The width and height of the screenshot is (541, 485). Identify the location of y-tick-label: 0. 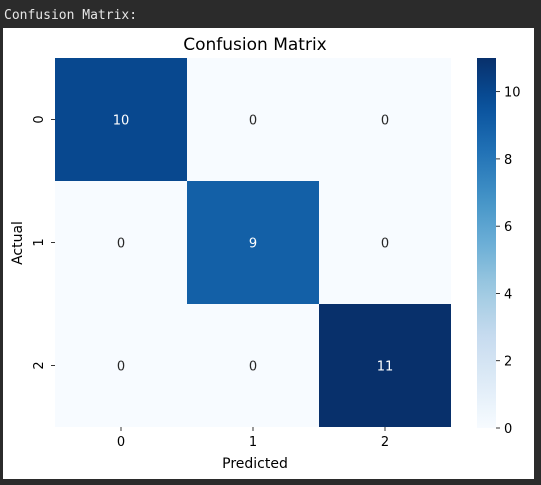
(39, 119).